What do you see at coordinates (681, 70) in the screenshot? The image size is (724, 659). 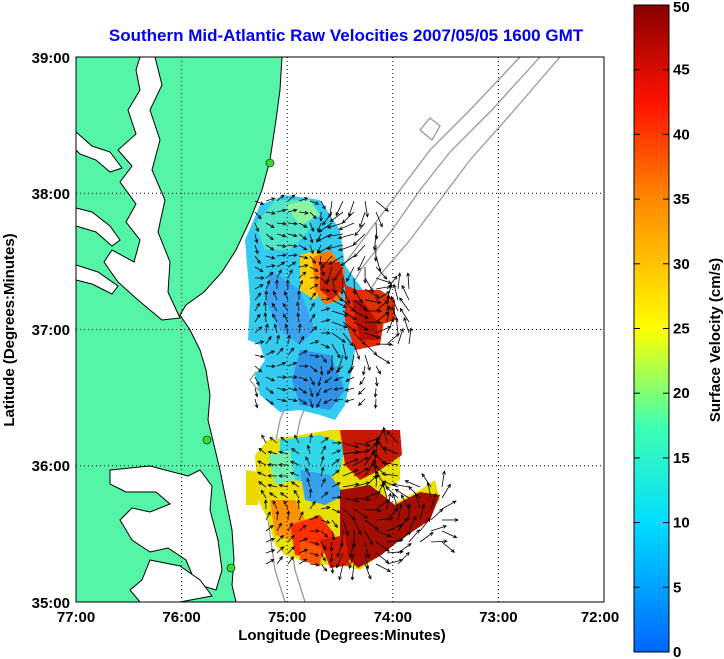 I see `colorbar-tick-label: 45` at bounding box center [681, 70].